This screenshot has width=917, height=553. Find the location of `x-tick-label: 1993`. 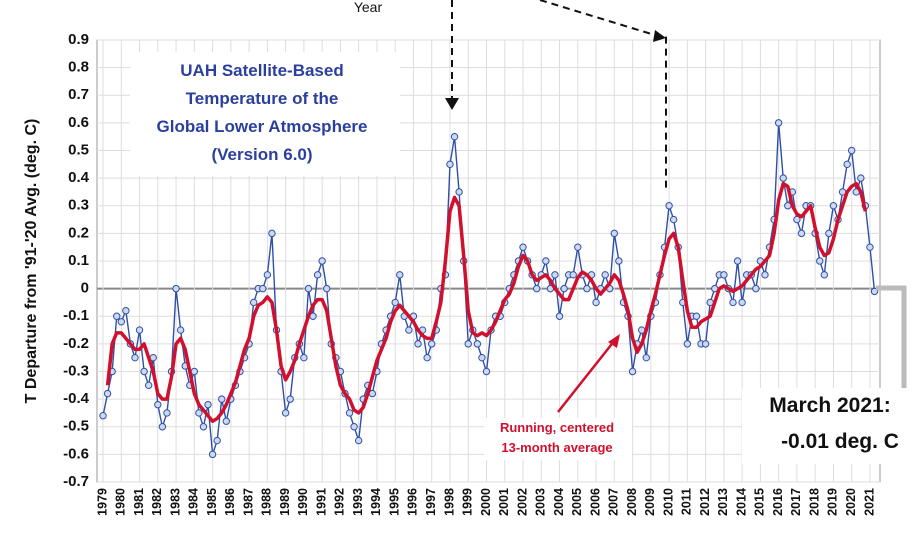

x-tick-label: 1993 is located at coordinates (358, 502).